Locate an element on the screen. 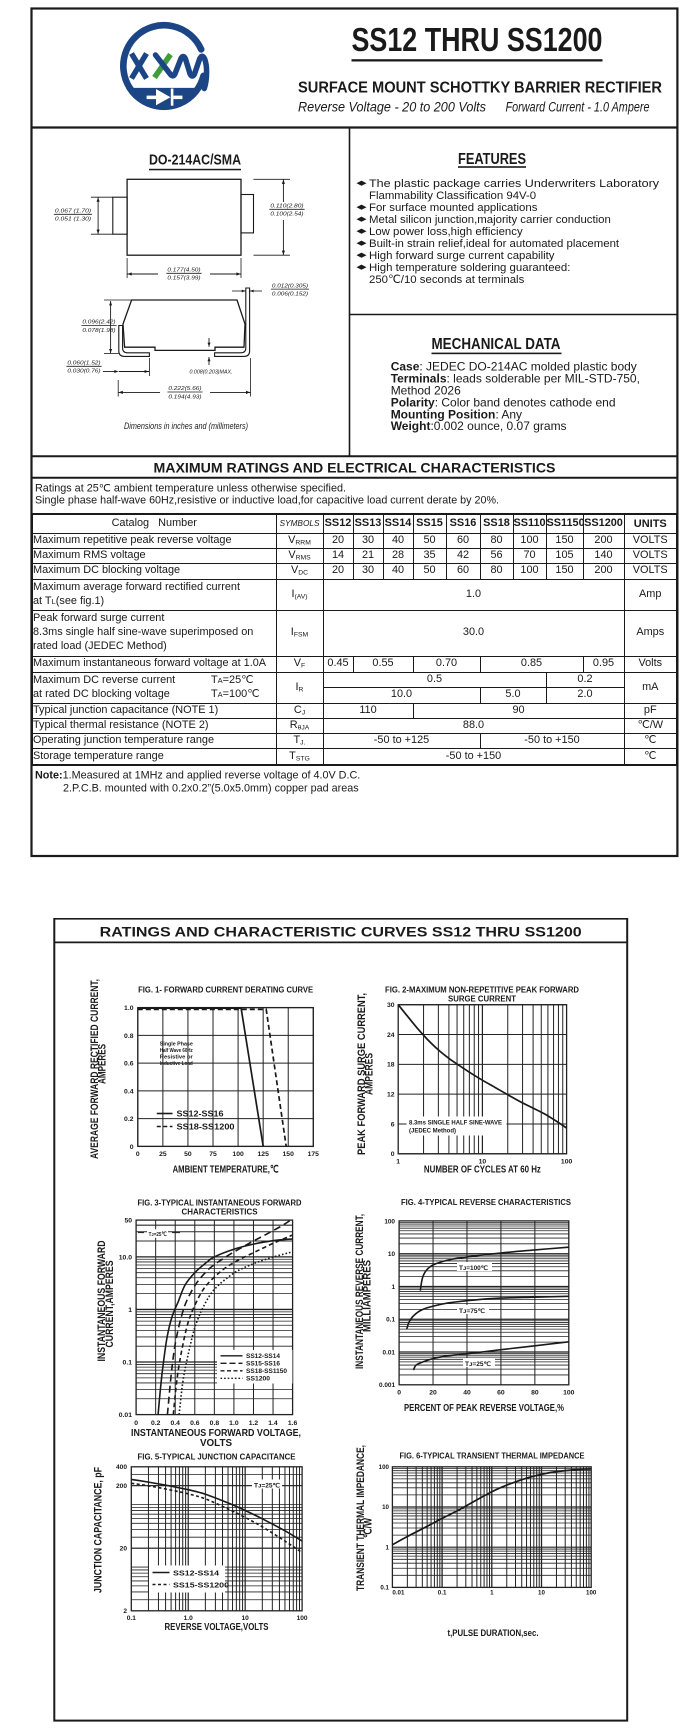 Image resolution: width=694 pixels, height=1736 pixels. svg-text:For surface mounted applicatio: For surface mounted applications is located at coordinates (453, 208).